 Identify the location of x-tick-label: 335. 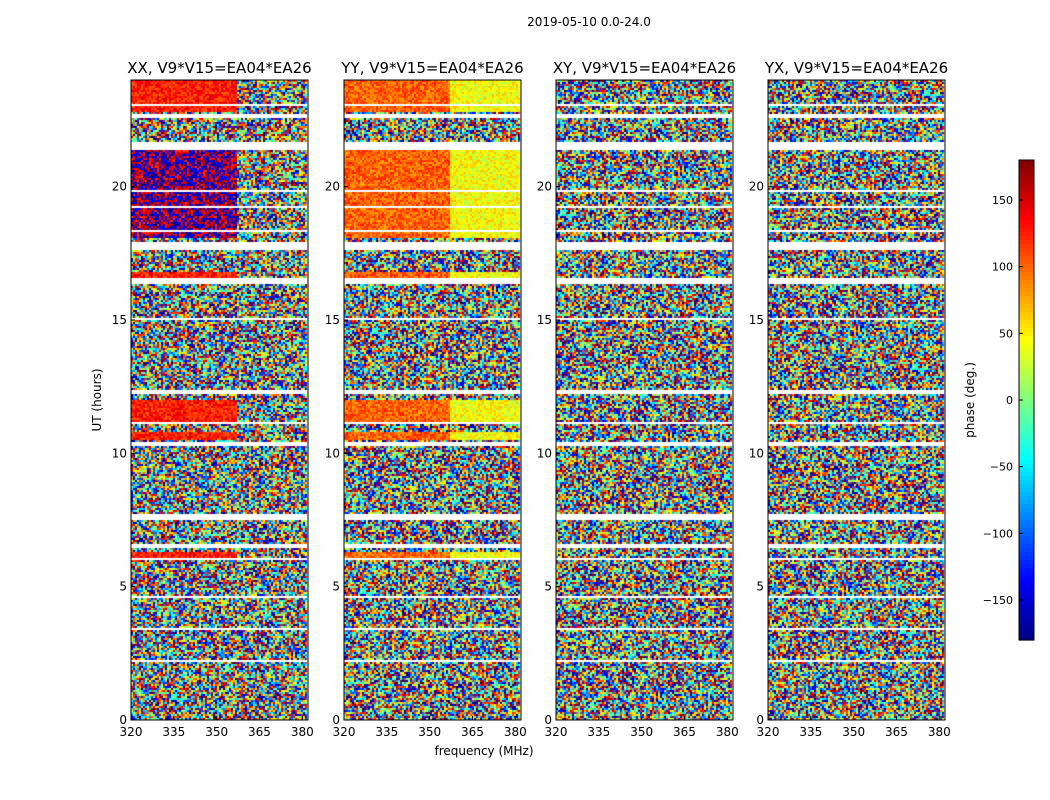
(173, 732).